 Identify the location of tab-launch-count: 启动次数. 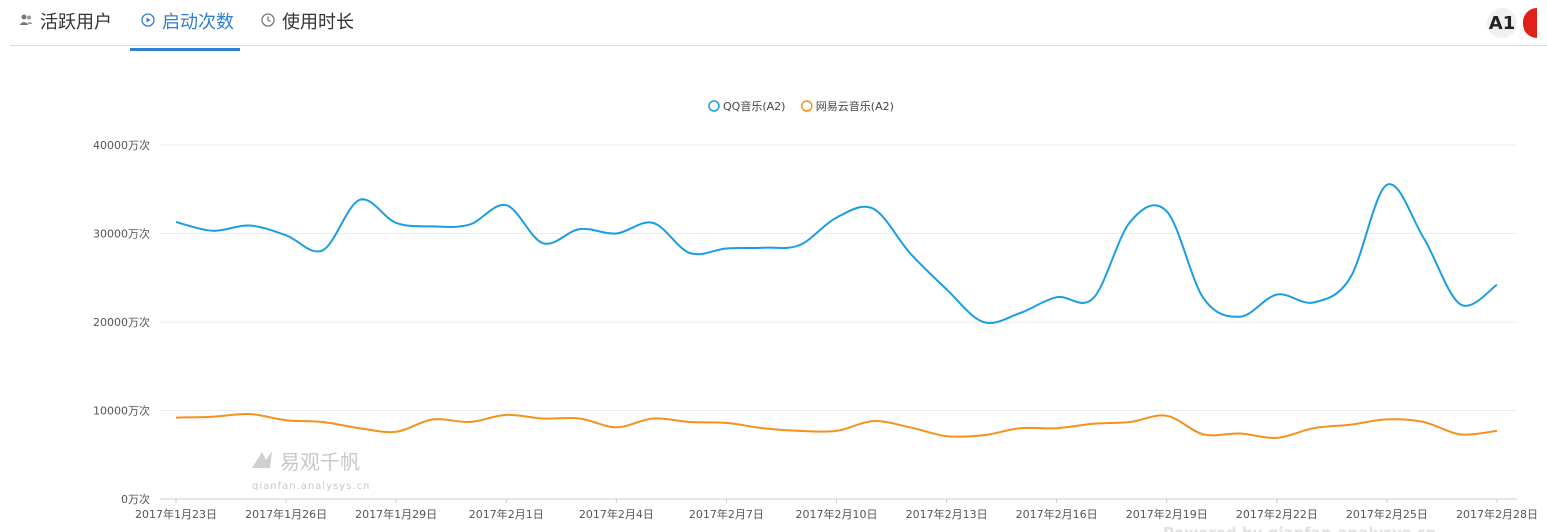
(185, 29).